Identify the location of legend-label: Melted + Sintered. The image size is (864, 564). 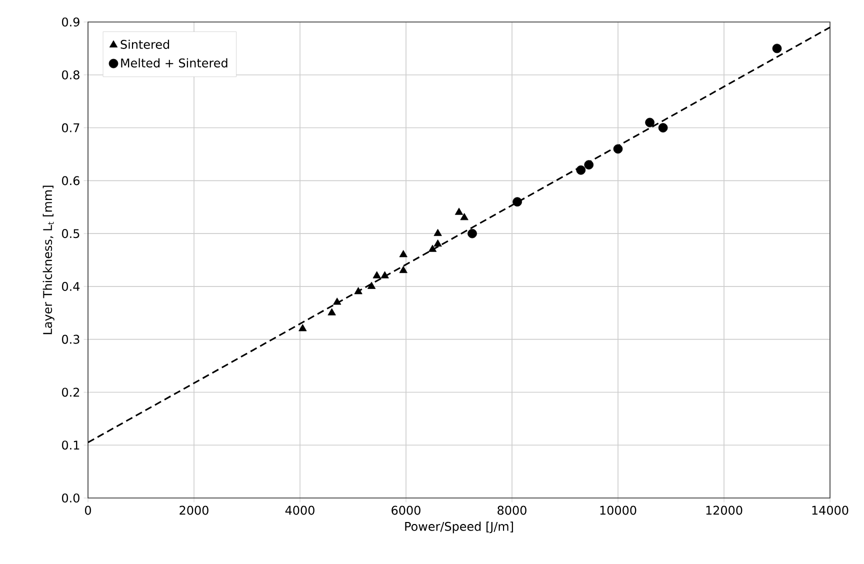
(174, 63).